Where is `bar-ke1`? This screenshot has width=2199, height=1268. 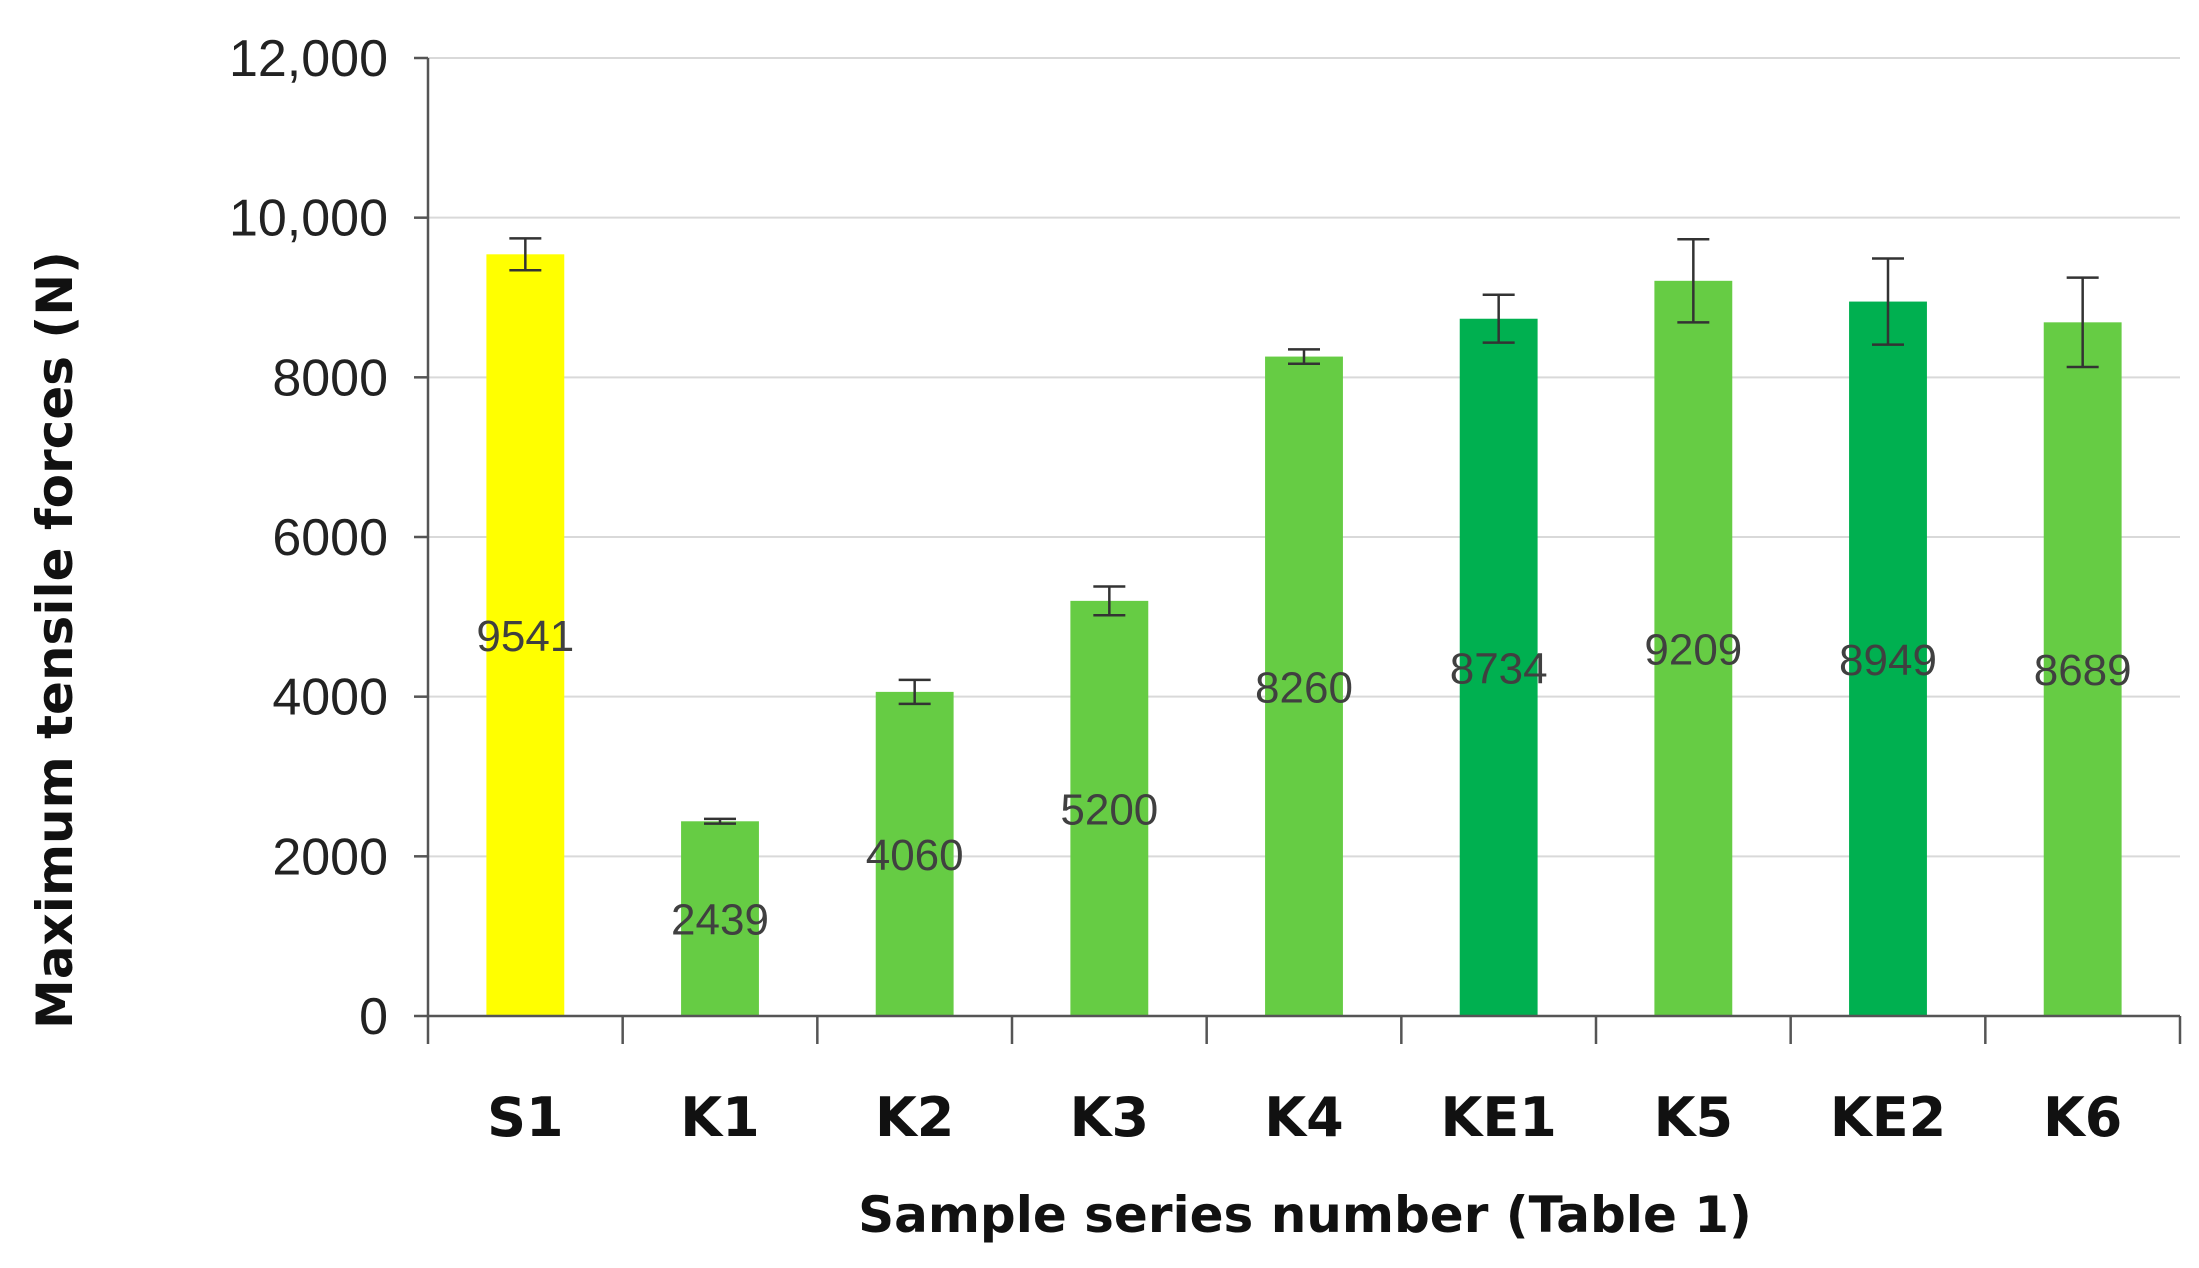 bar-ke1 is located at coordinates (1498, 667).